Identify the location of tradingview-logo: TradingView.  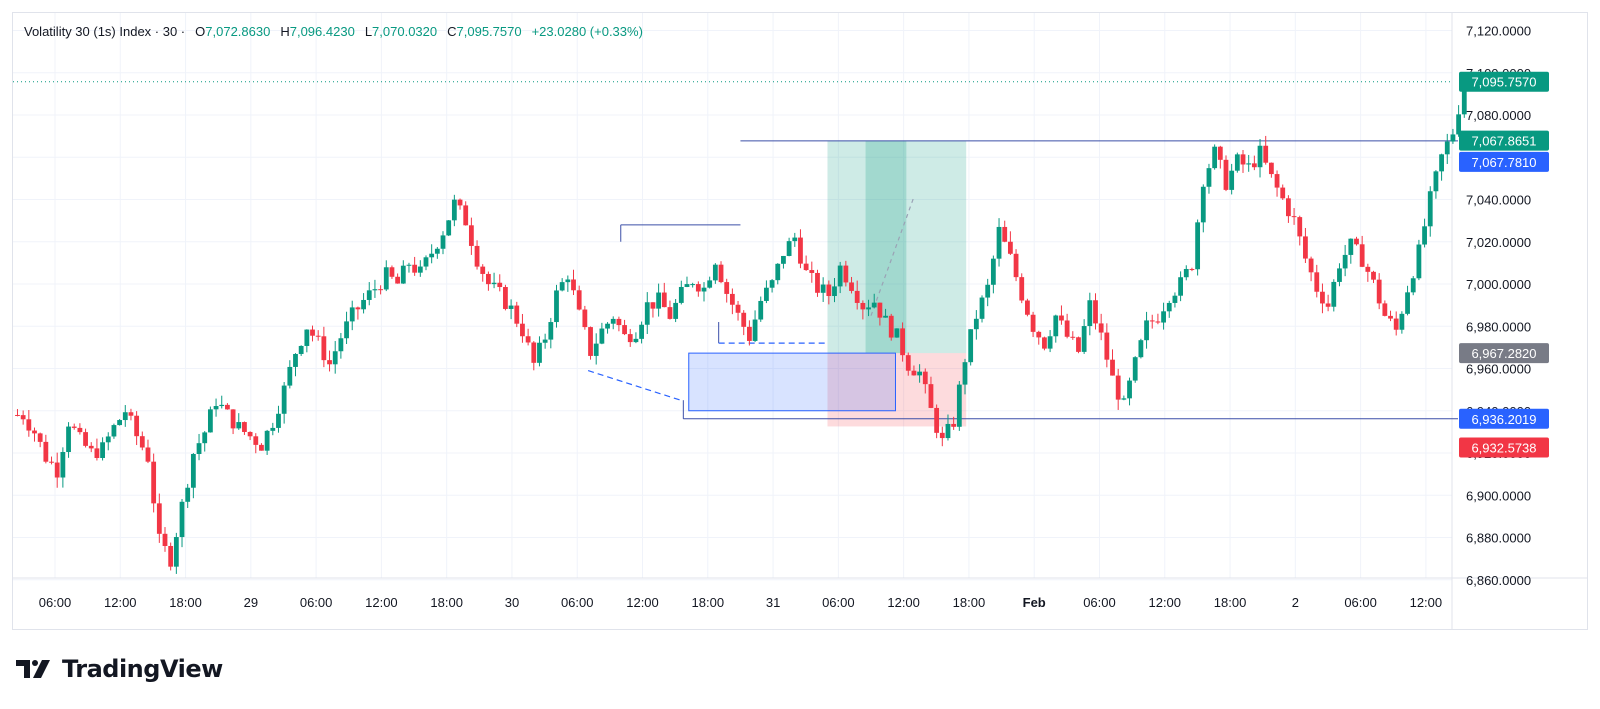
(119, 669).